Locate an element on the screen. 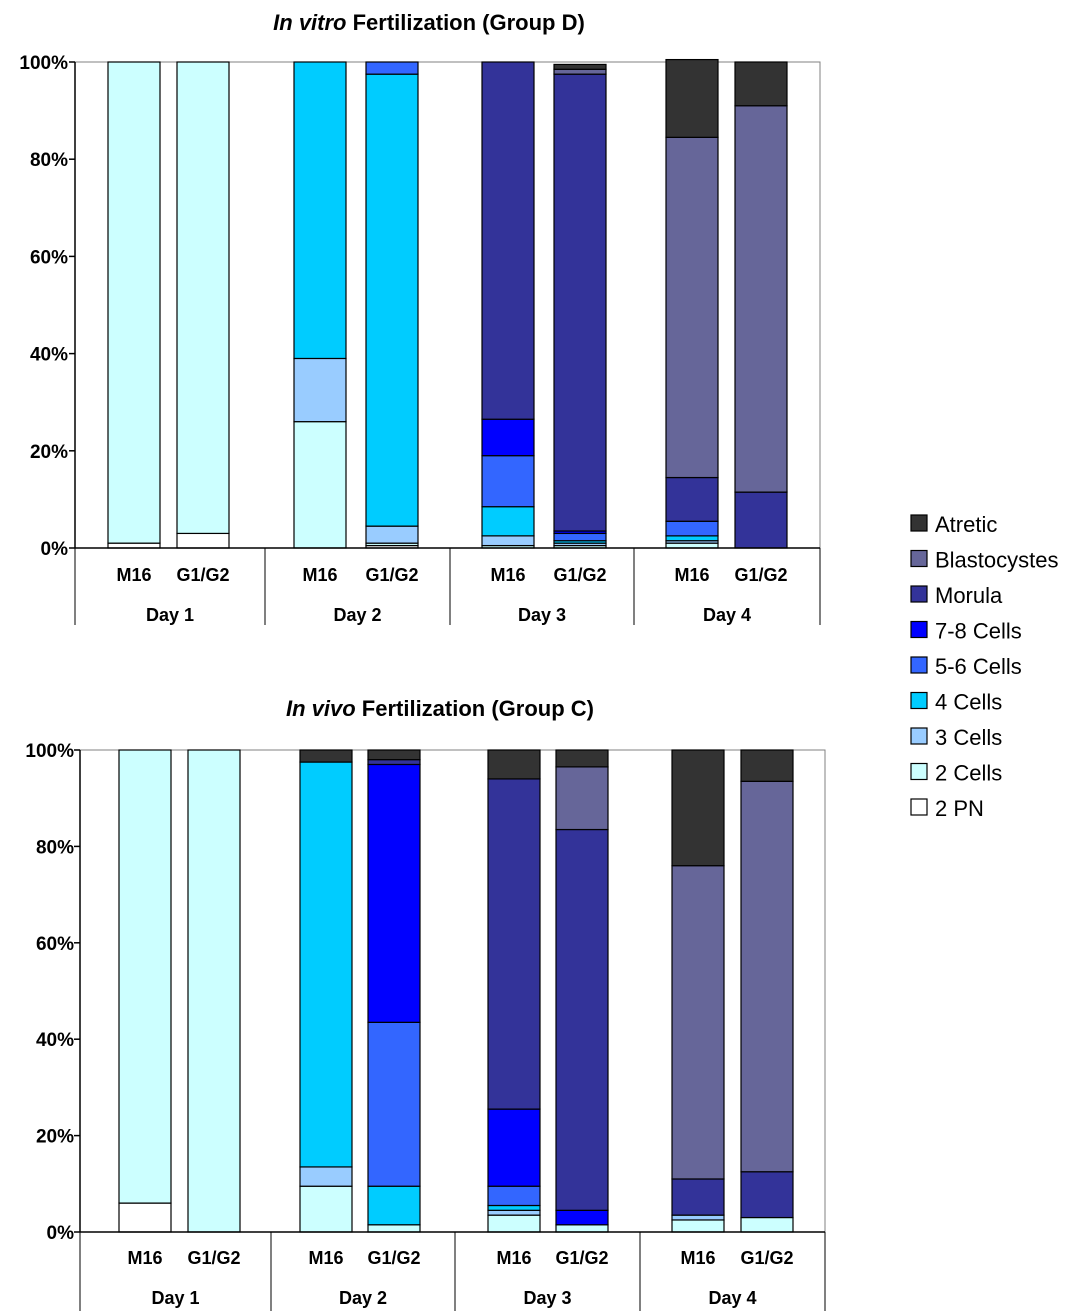 This screenshot has width=1088, height=1311. chart-title: In vitro Fertilization (Group D) is located at coordinates (429, 22).